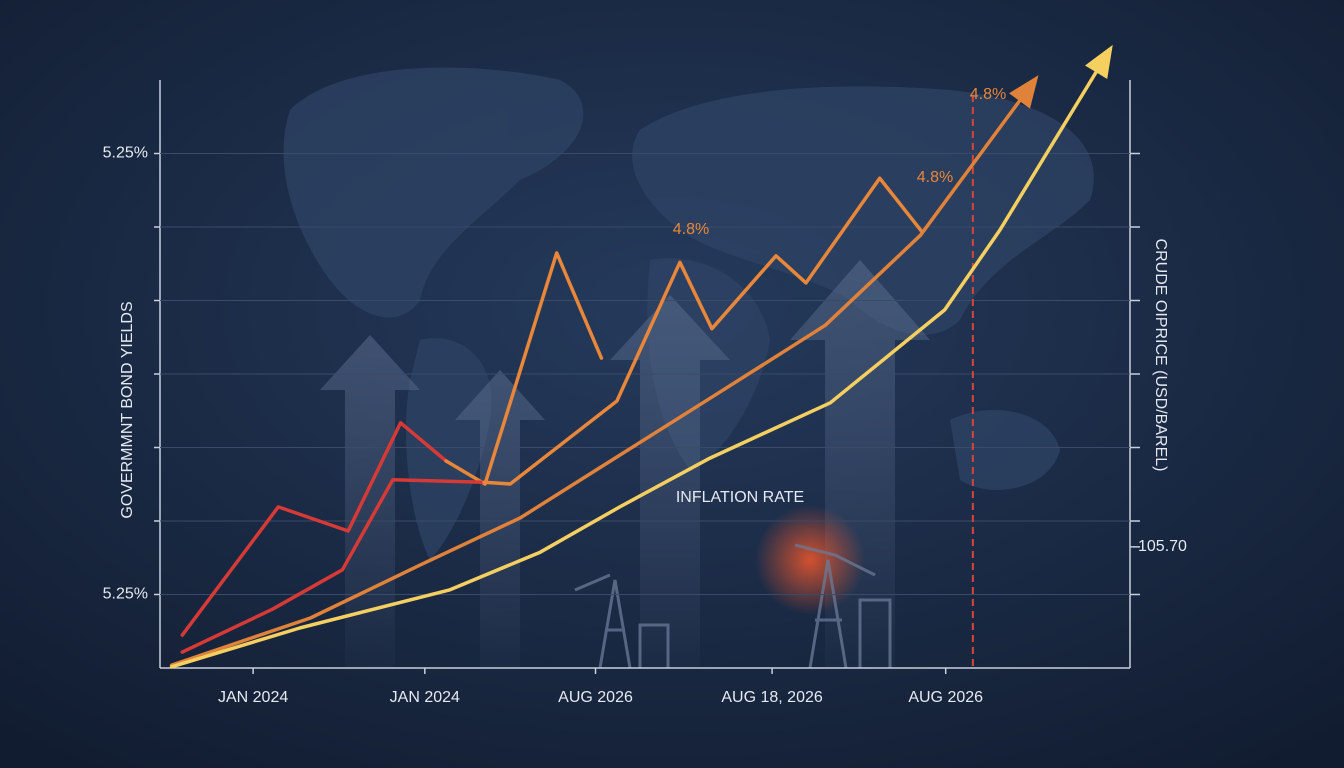 The height and width of the screenshot is (768, 1344). What do you see at coordinates (810, 560) in the screenshot?
I see `glow` at bounding box center [810, 560].